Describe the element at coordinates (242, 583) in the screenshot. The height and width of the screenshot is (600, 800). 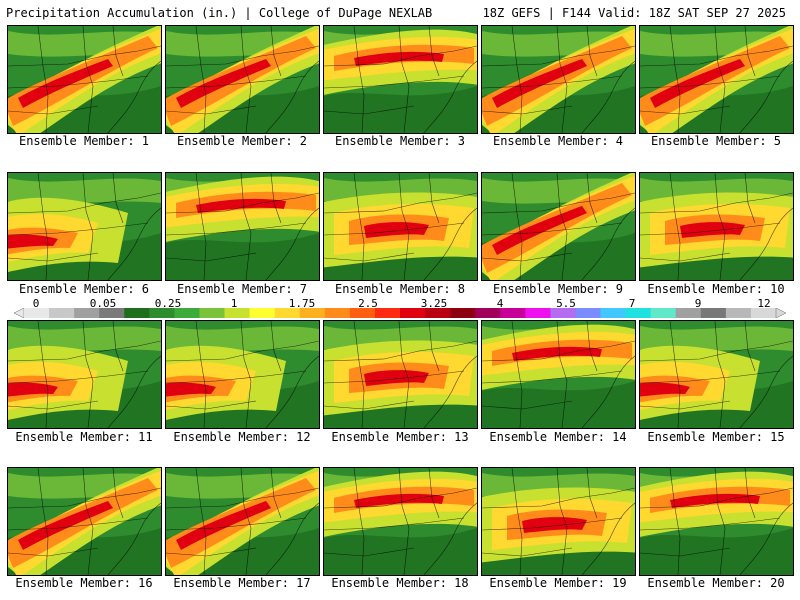
I see `ensemble-member-label: Ensemble Member: 17` at that location.